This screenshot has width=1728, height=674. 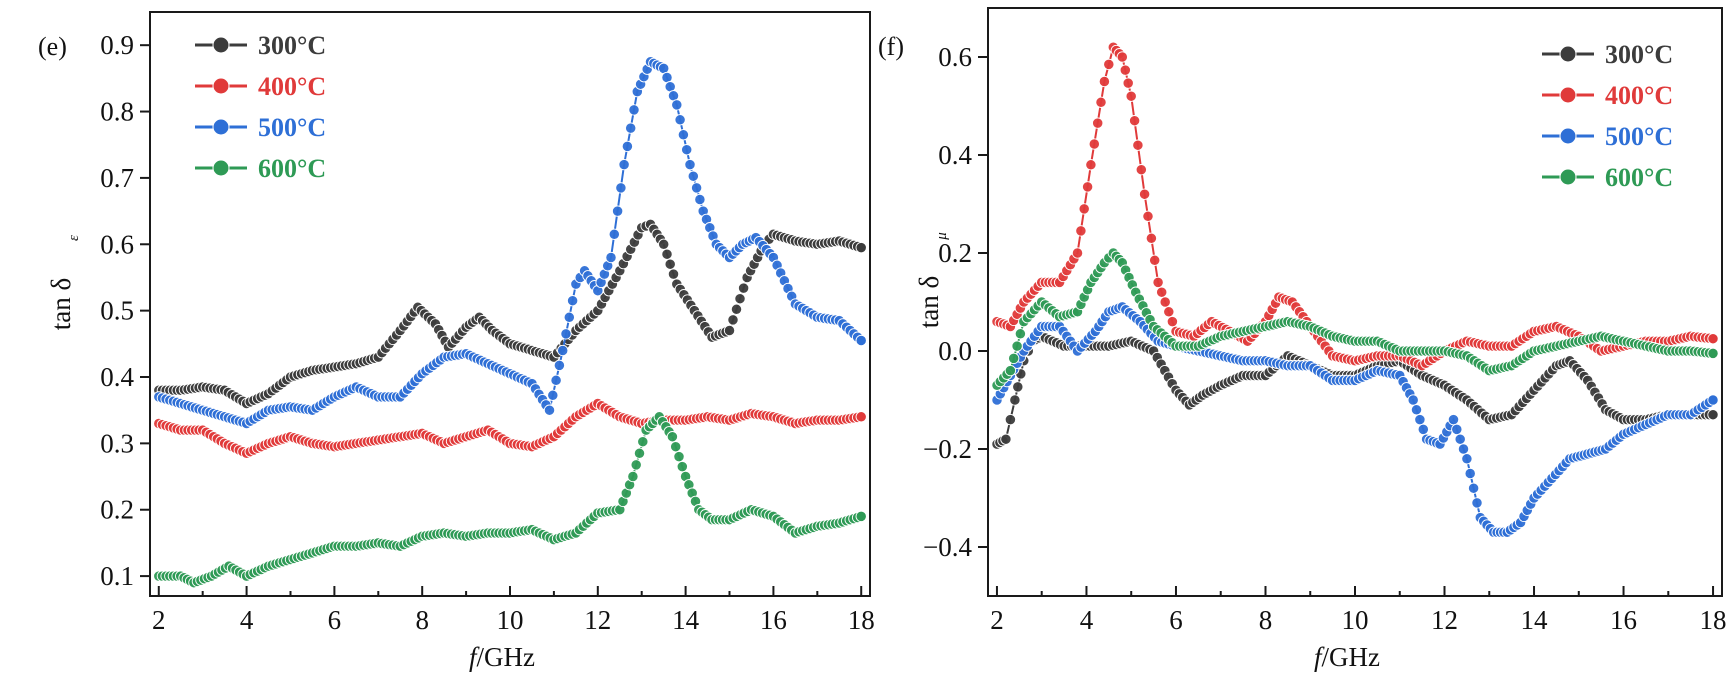 I want to click on y-axis-subscript: μ, so click(x=942, y=236).